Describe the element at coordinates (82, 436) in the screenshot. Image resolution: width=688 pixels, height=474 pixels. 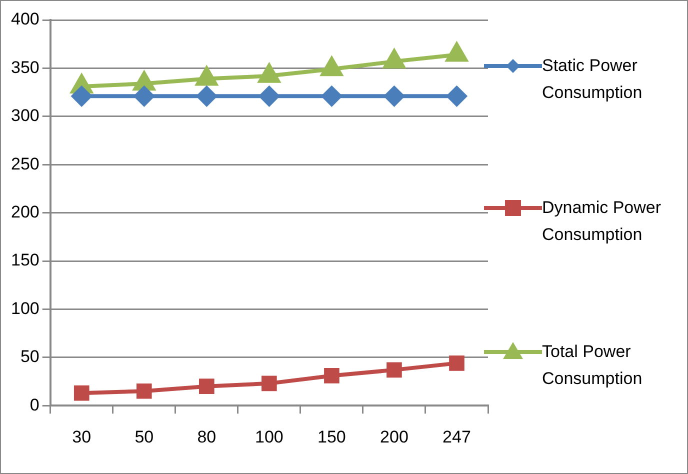
I see `x-tick-label: 30` at that location.